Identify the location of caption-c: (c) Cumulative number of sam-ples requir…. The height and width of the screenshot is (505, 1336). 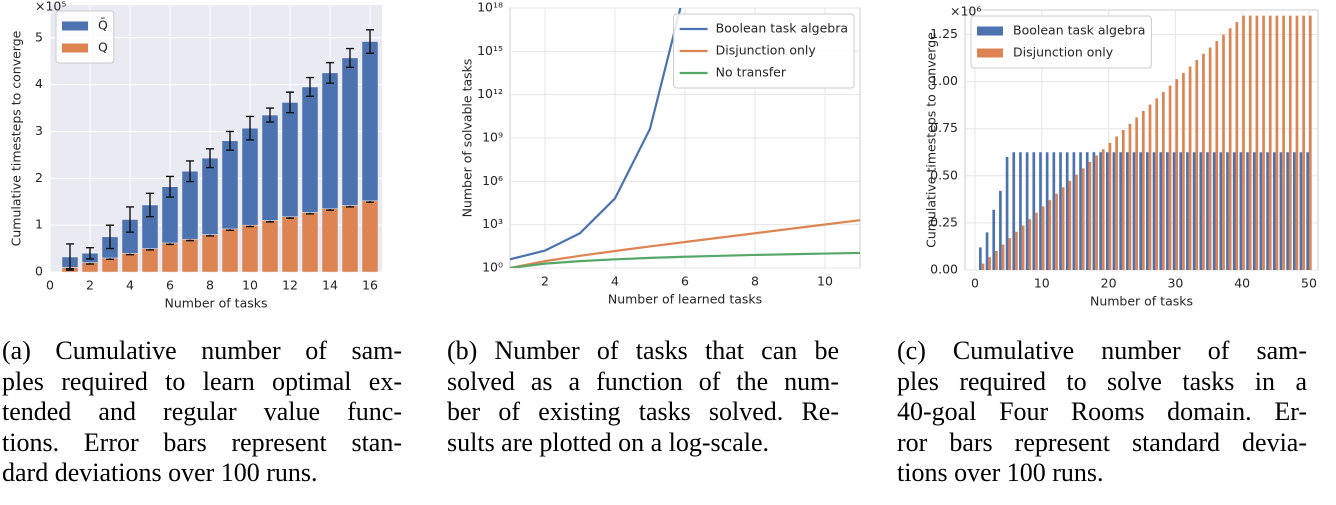
(1102, 412).